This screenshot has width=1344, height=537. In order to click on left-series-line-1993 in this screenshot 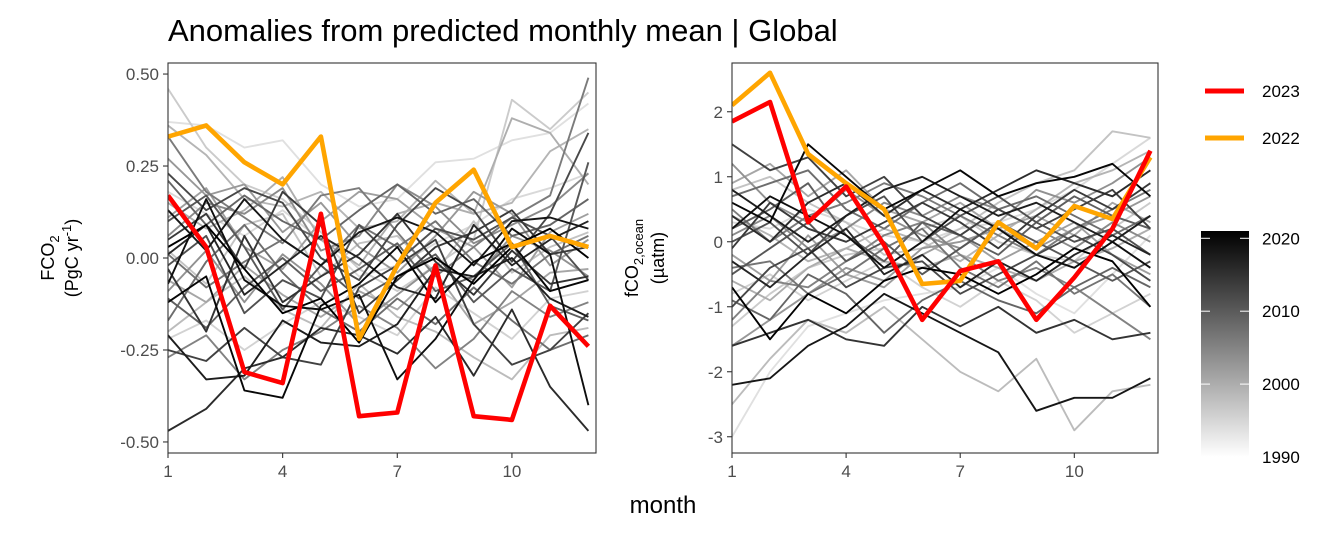, I will do `click(379, 190)`.